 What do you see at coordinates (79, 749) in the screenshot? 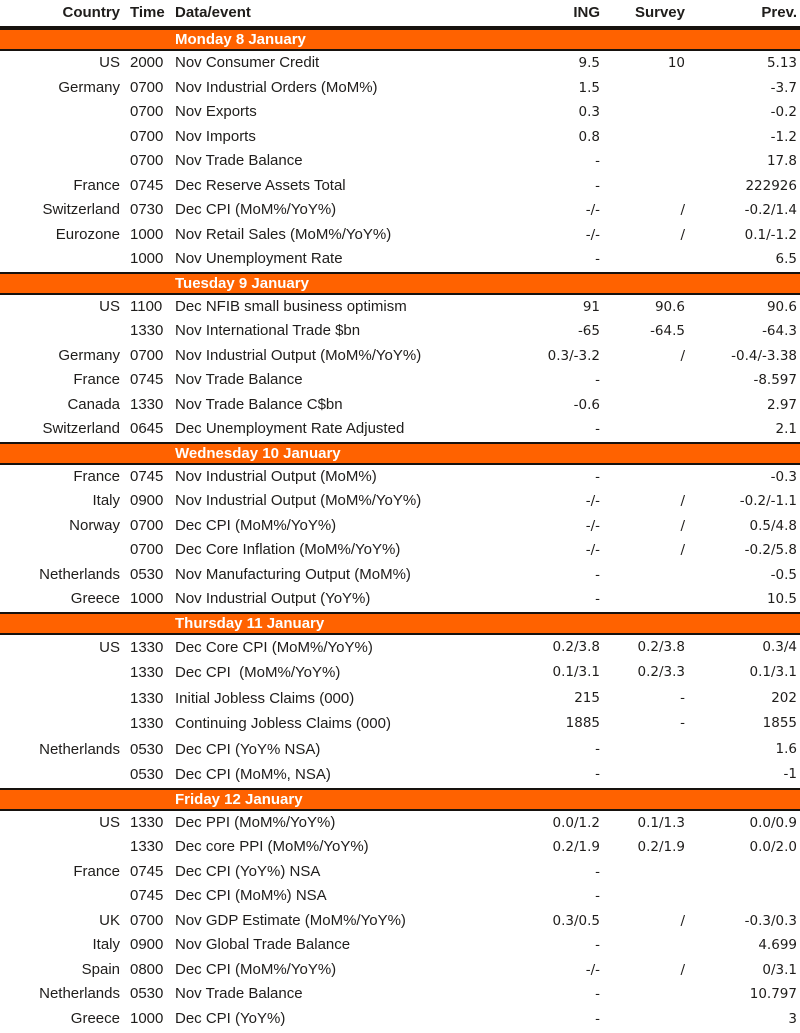
I see `country-cell: Netherlands` at bounding box center [79, 749].